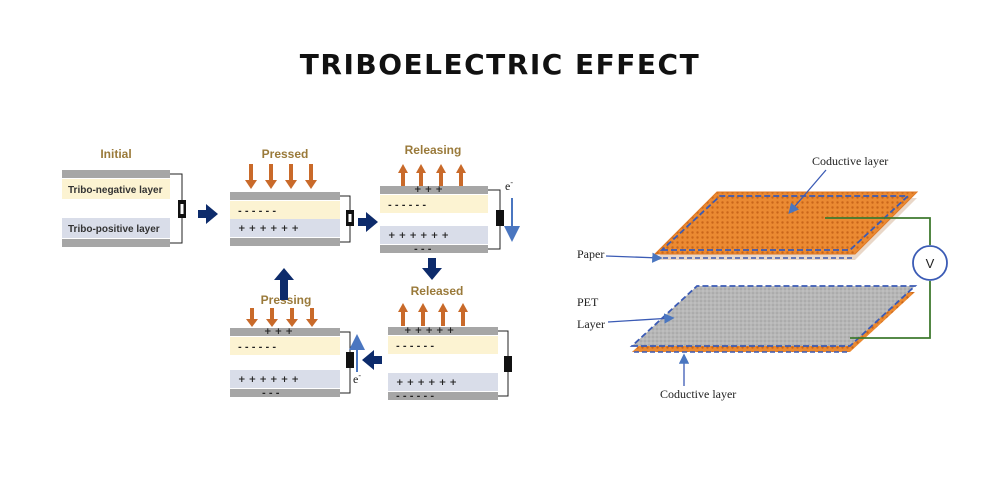 Image resolution: width=1000 pixels, height=500 pixels. I want to click on stage-label-released: Released, so click(437, 291).